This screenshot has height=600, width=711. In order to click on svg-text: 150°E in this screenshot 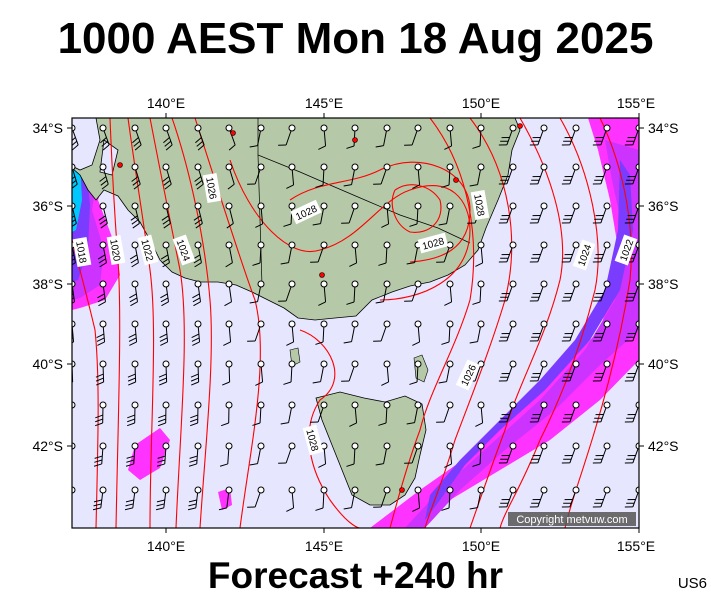, I will do `click(481, 546)`.